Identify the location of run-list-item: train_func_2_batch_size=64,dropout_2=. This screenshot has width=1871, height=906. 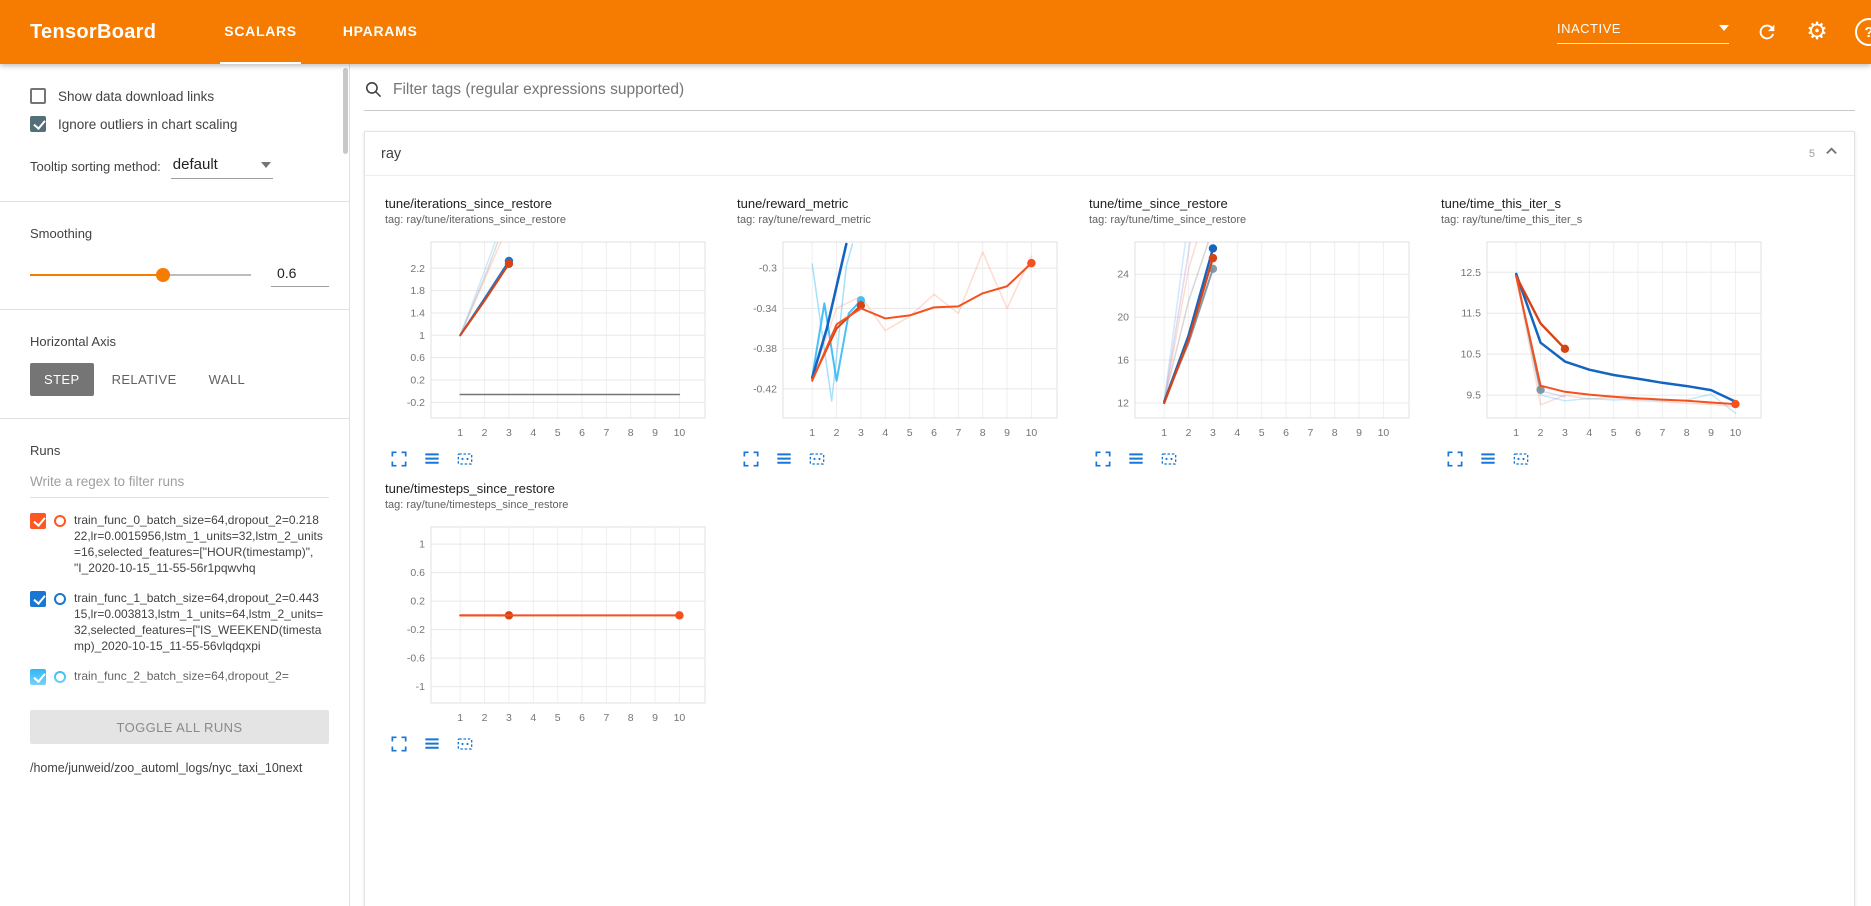
(179, 676).